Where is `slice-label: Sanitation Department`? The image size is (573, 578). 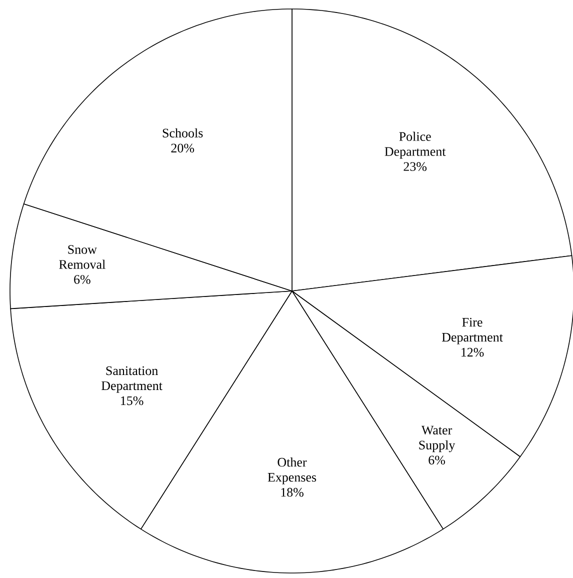
slice-label: Sanitation Department is located at coordinates (131, 379).